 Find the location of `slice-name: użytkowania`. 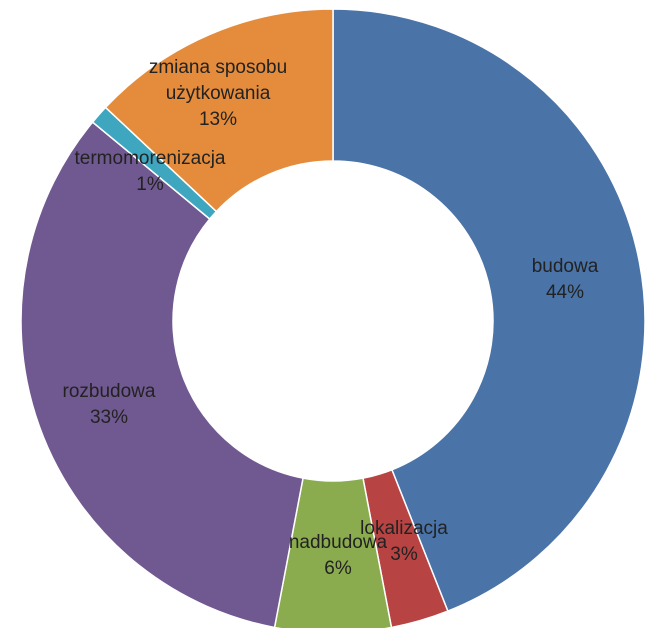

slice-name: użytkowania is located at coordinates (218, 93).